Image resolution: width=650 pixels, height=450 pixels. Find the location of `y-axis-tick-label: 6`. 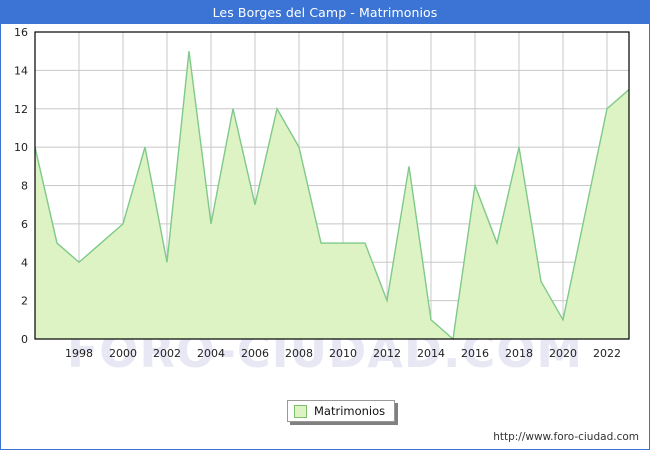

y-axis-tick-label: 6 is located at coordinates (24, 224).